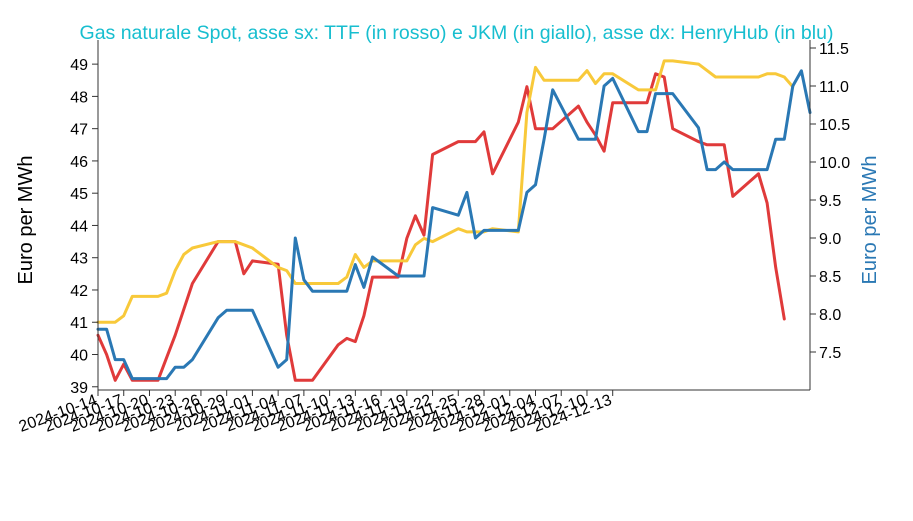  Describe the element at coordinates (830, 277) in the screenshot. I see `right-tick-label: 8.5` at that location.